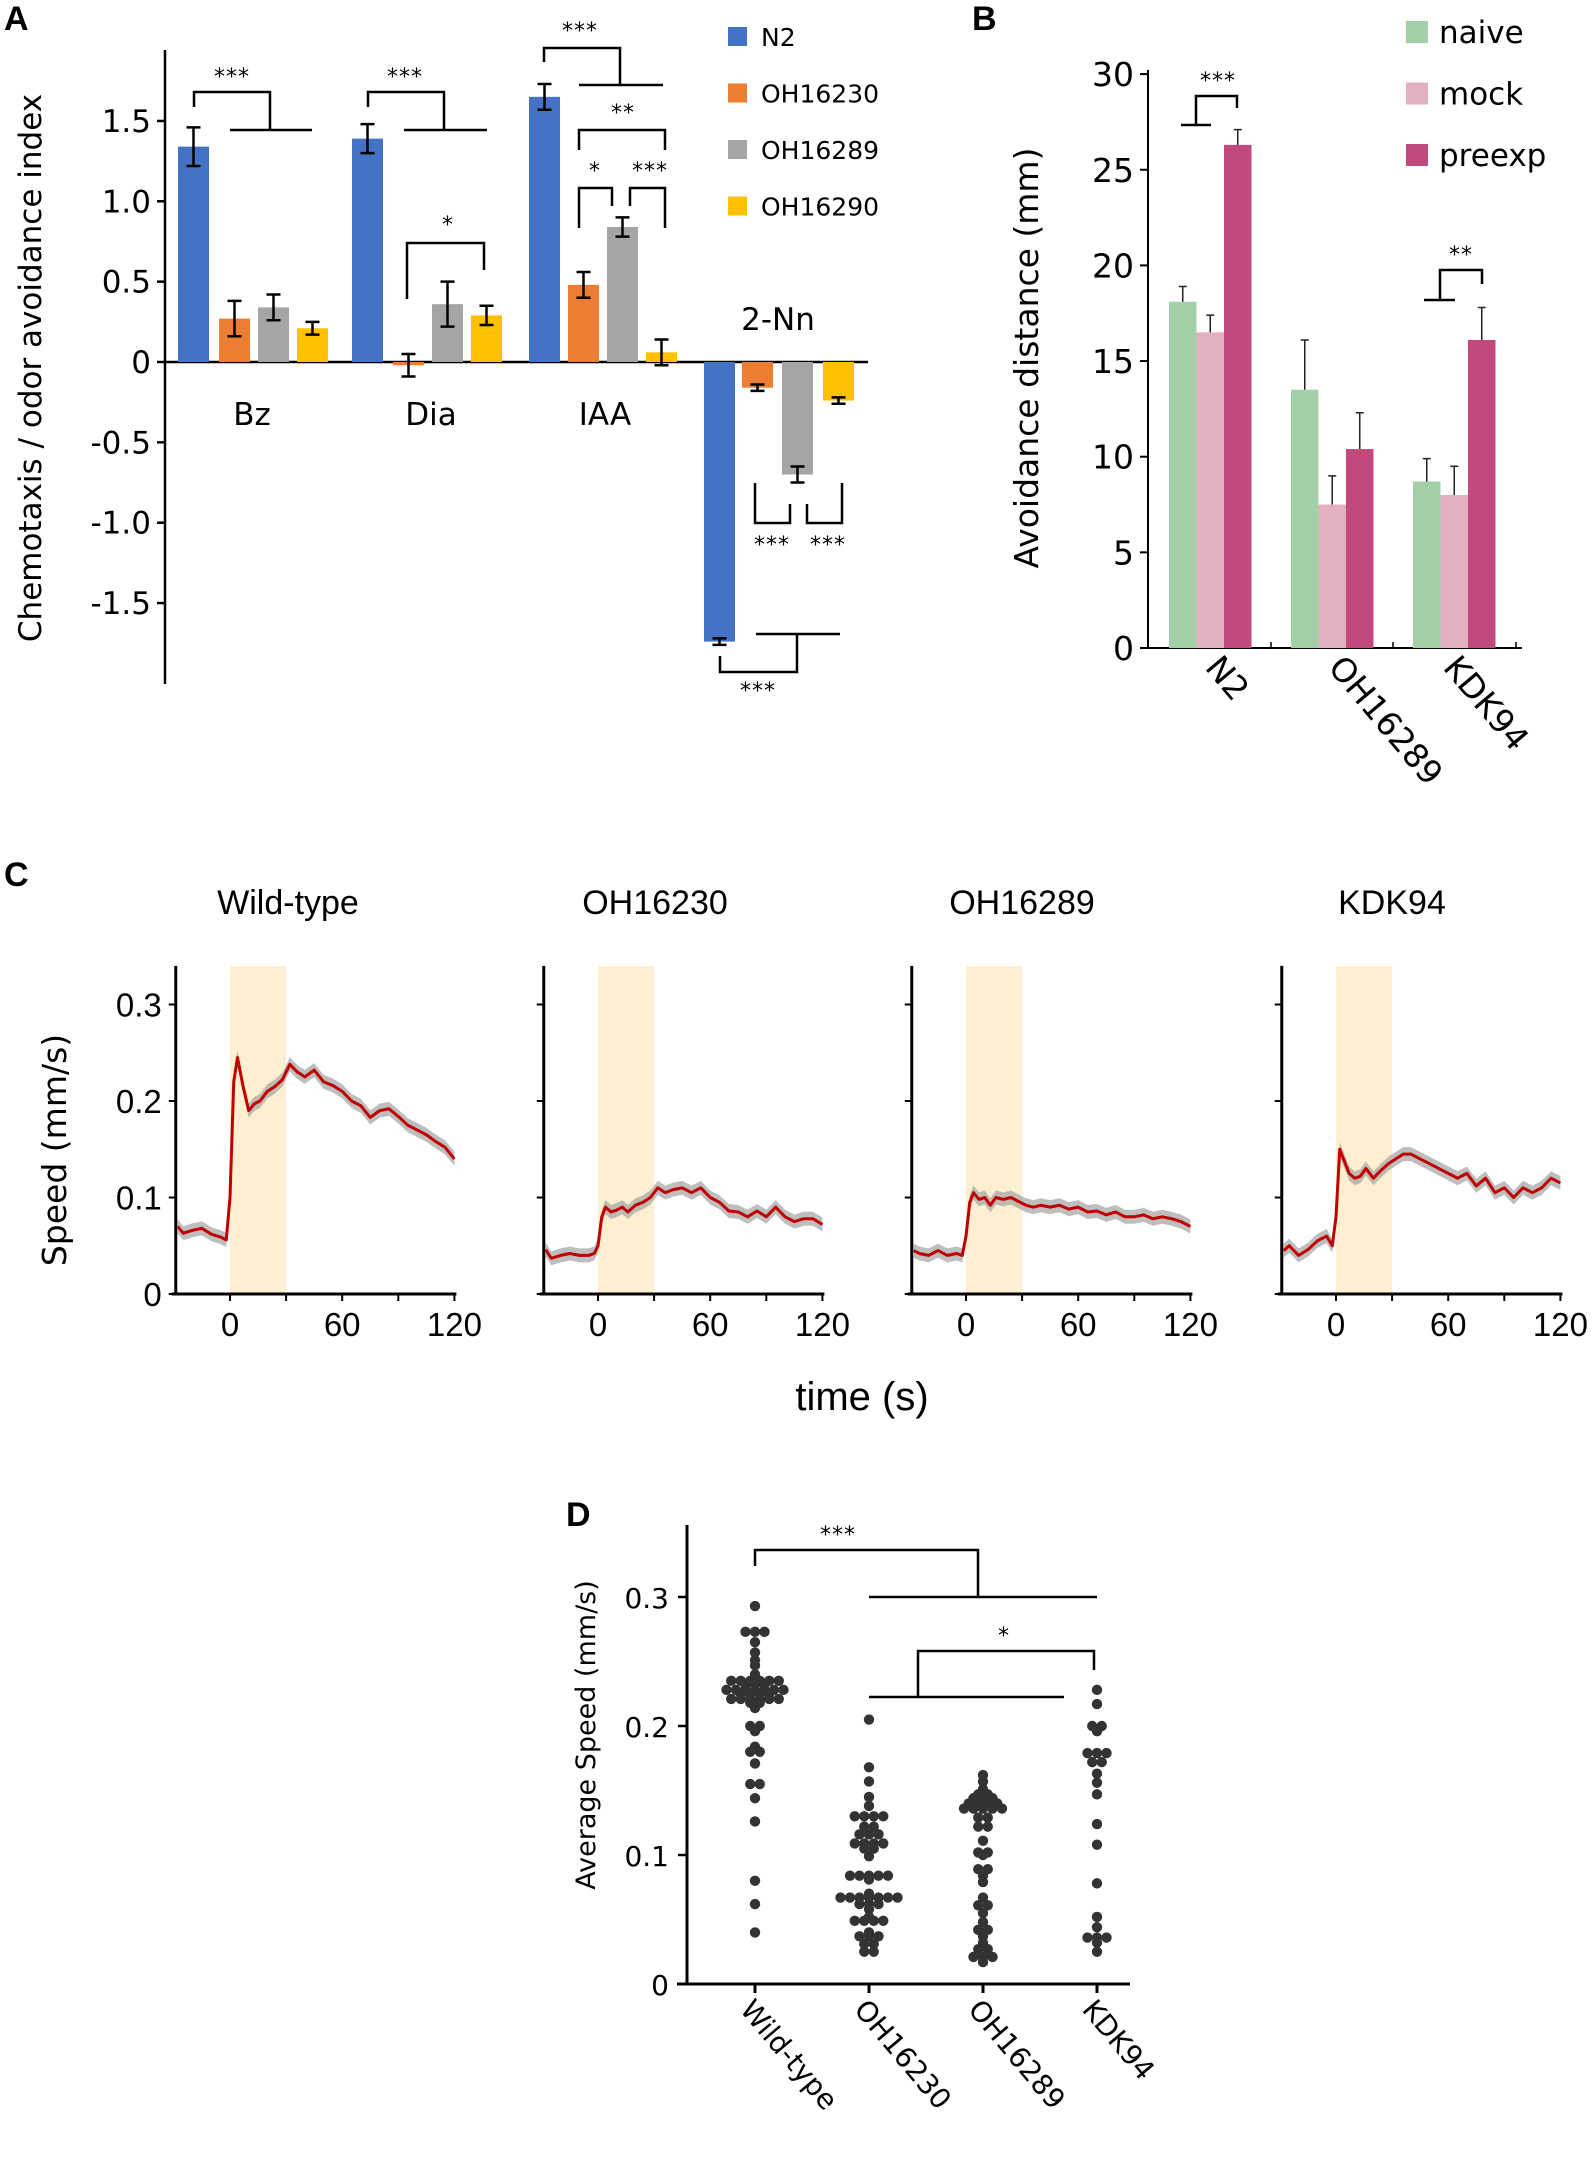 The width and height of the screenshot is (1594, 2172). I want to click on panel-a-y-tick-label: -1.0, so click(121, 524).